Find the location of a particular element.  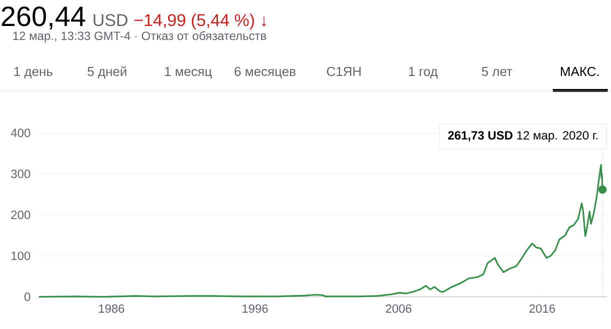

text: 1 день is located at coordinates (33, 73).